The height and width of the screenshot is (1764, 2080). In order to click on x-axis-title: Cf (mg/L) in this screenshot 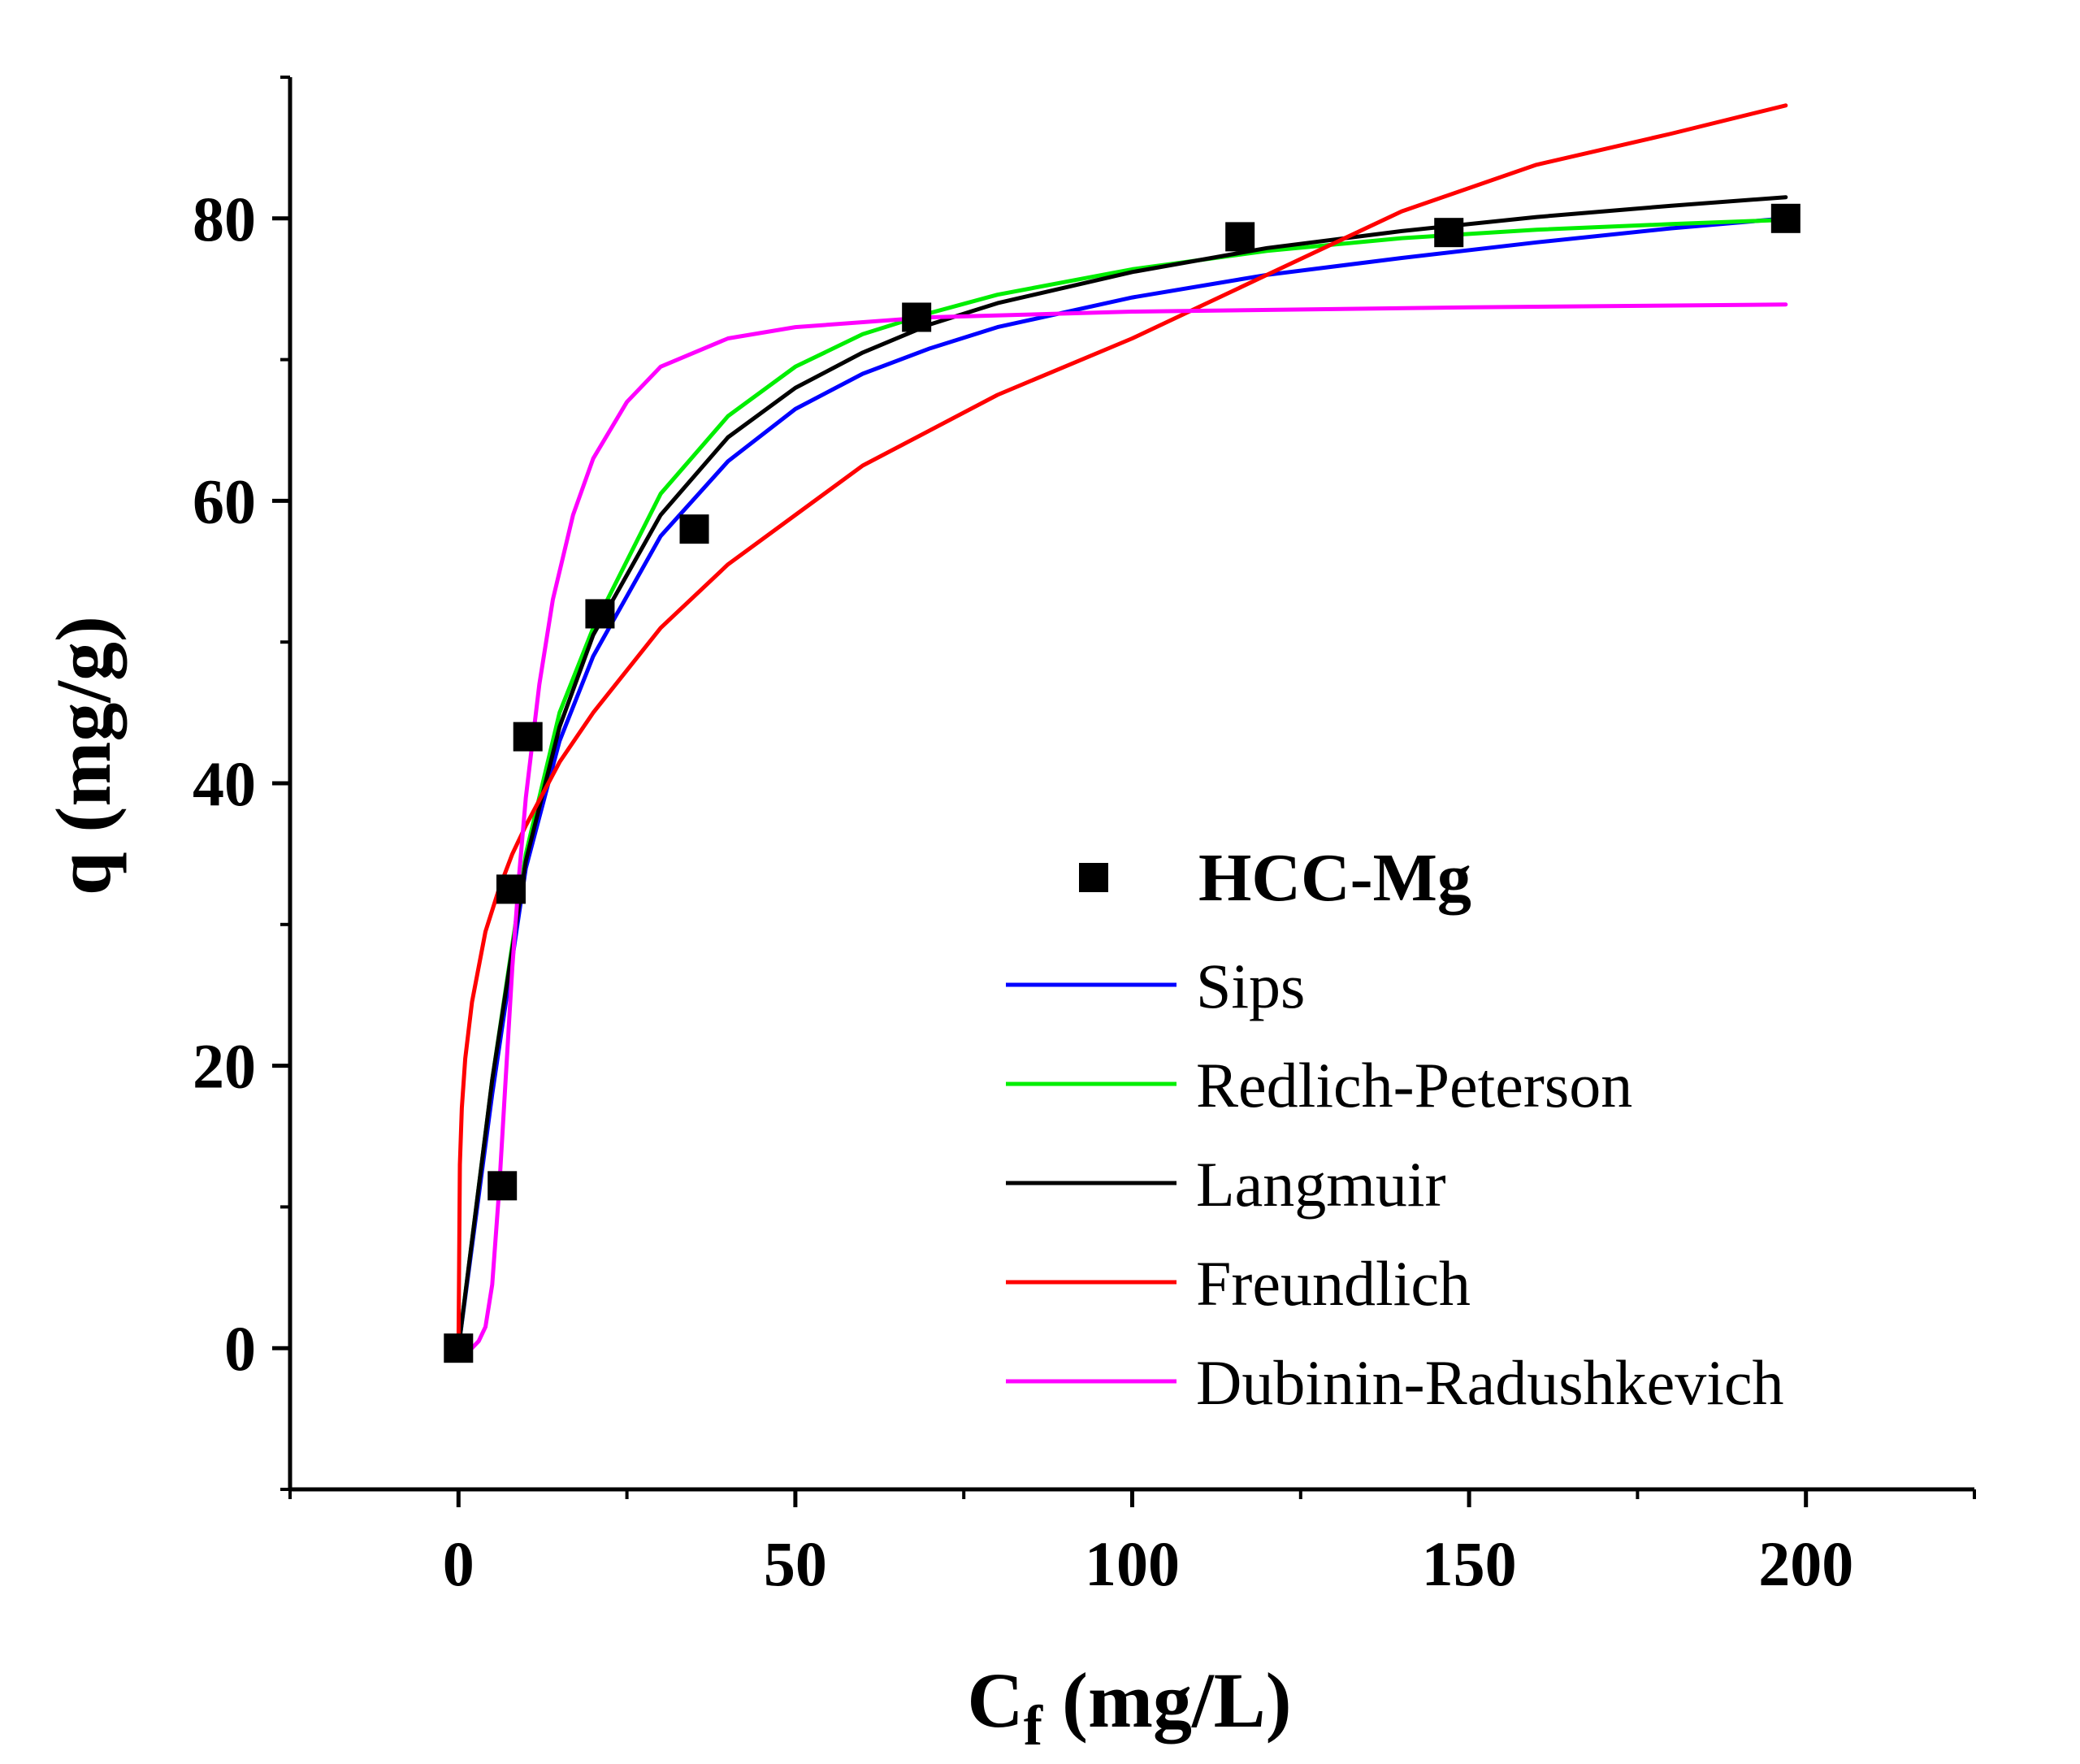, I will do `click(1129, 1707)`.